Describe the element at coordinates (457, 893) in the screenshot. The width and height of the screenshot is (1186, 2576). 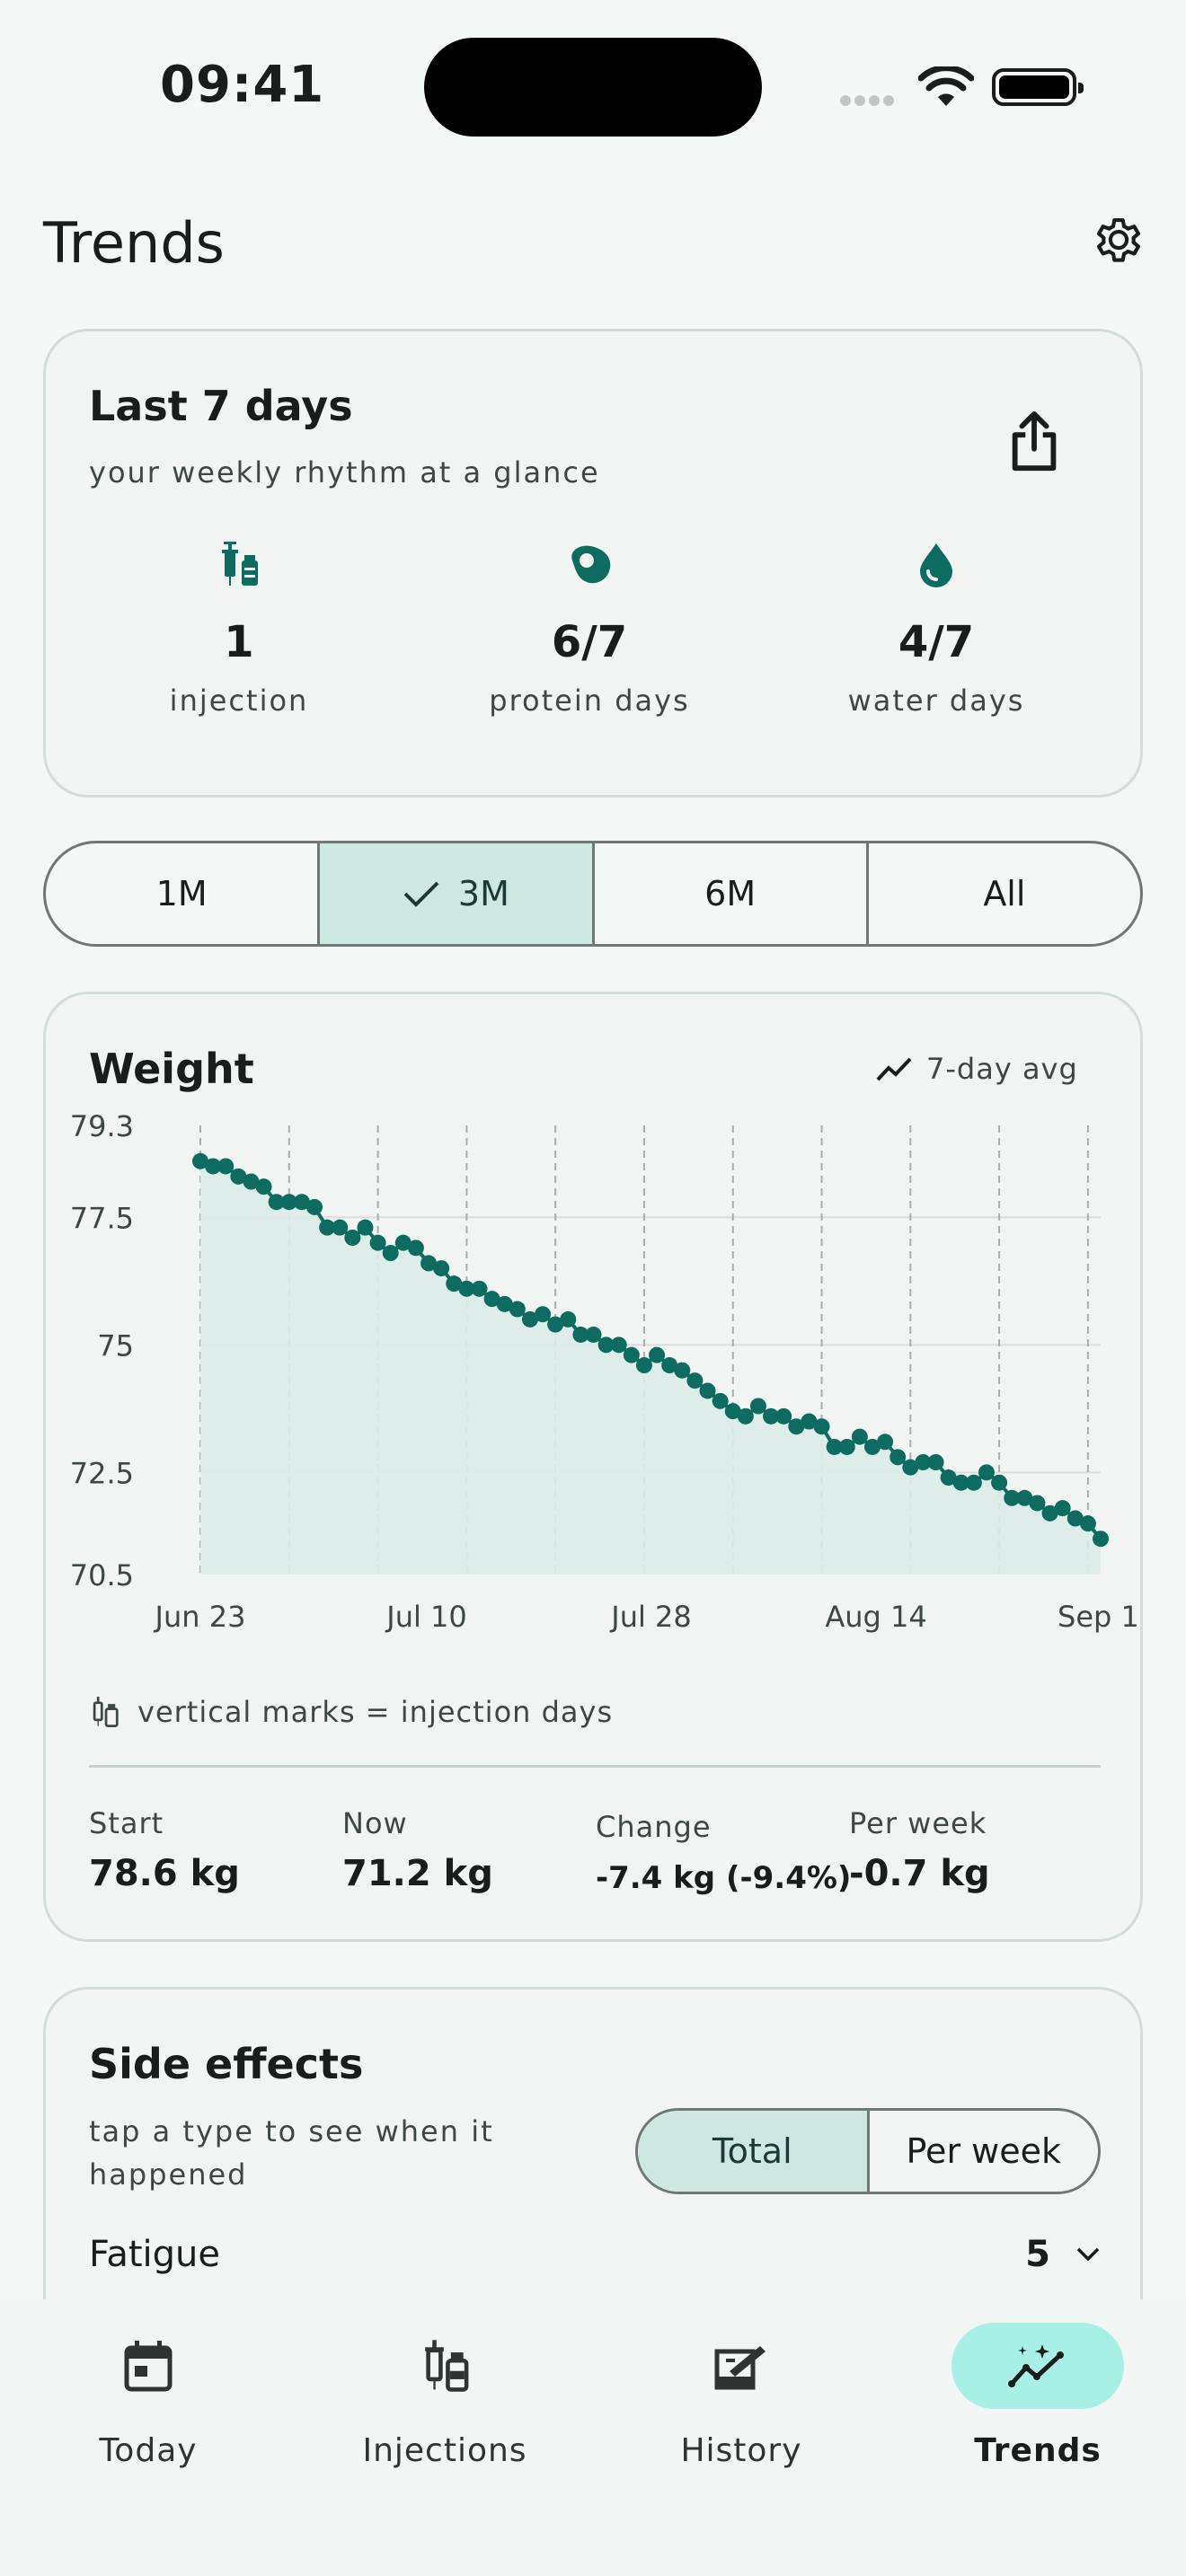
I see `range-option-3m: 3M` at that location.